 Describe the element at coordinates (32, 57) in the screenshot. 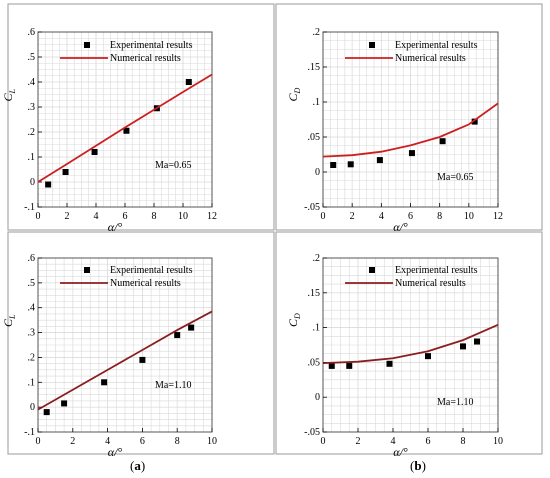

I see `y-tick-label: .5` at that location.